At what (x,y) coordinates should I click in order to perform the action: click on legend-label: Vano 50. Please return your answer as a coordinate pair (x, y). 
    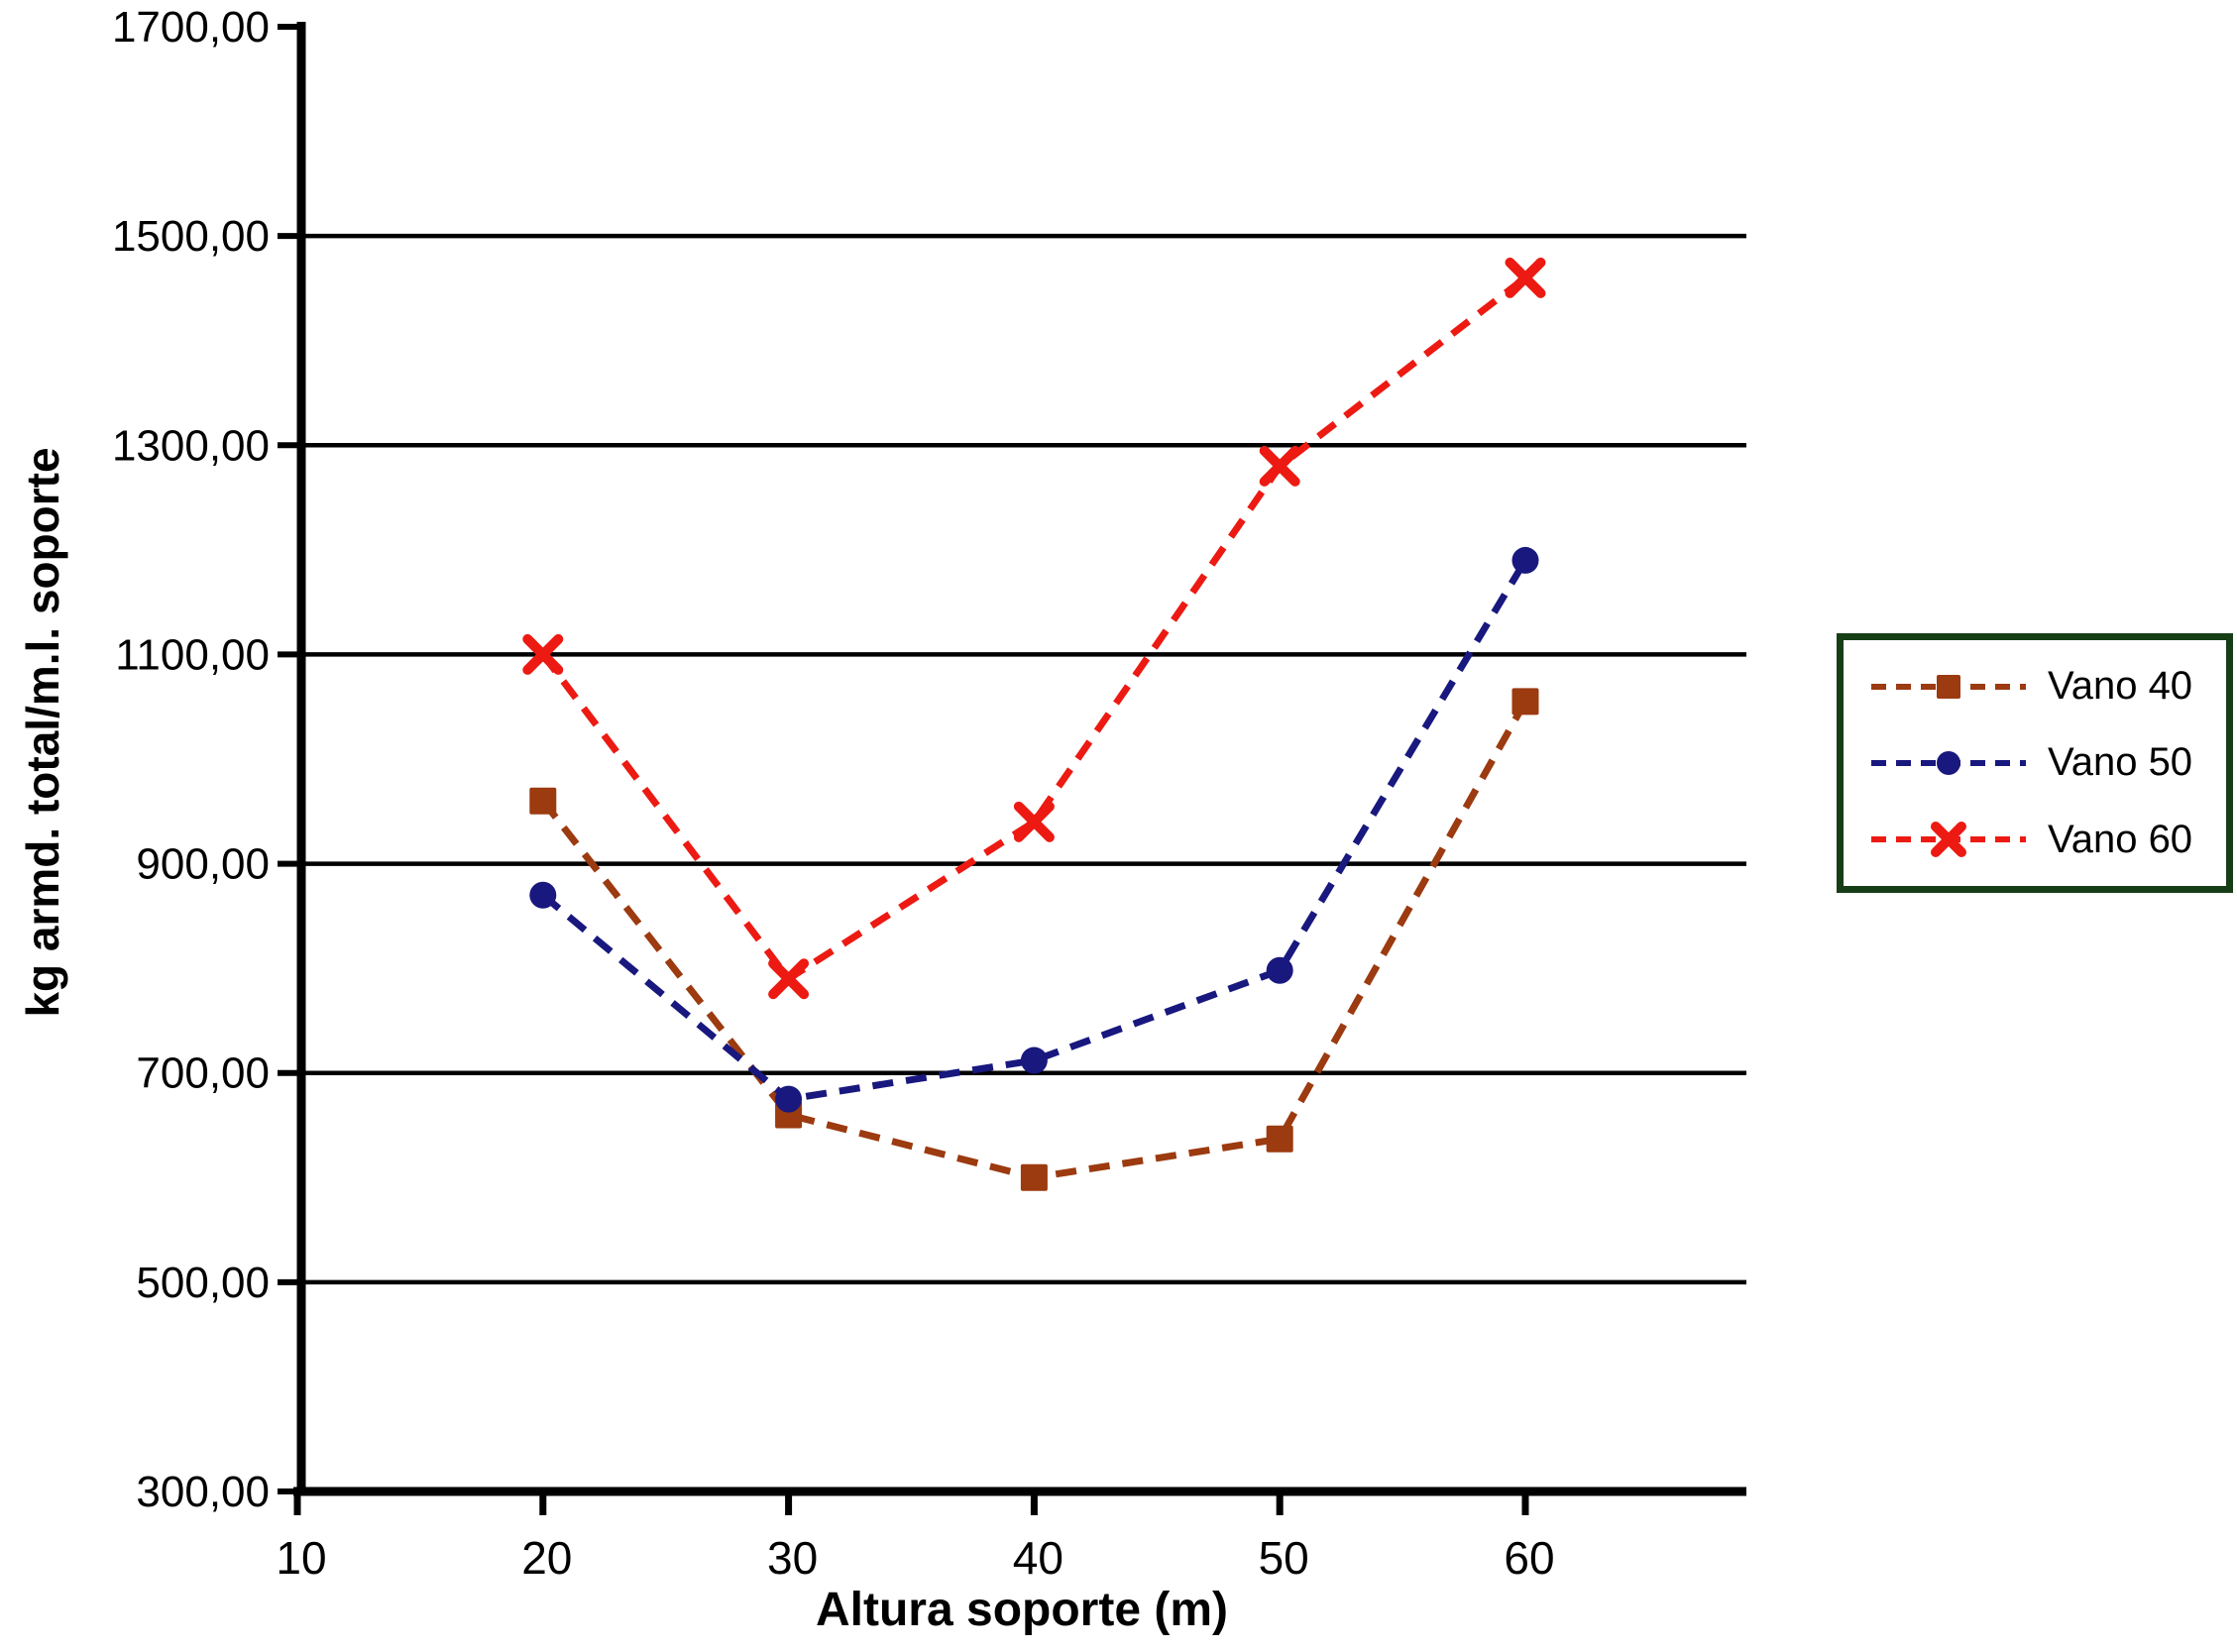
    Looking at the image, I should click on (2120, 762).